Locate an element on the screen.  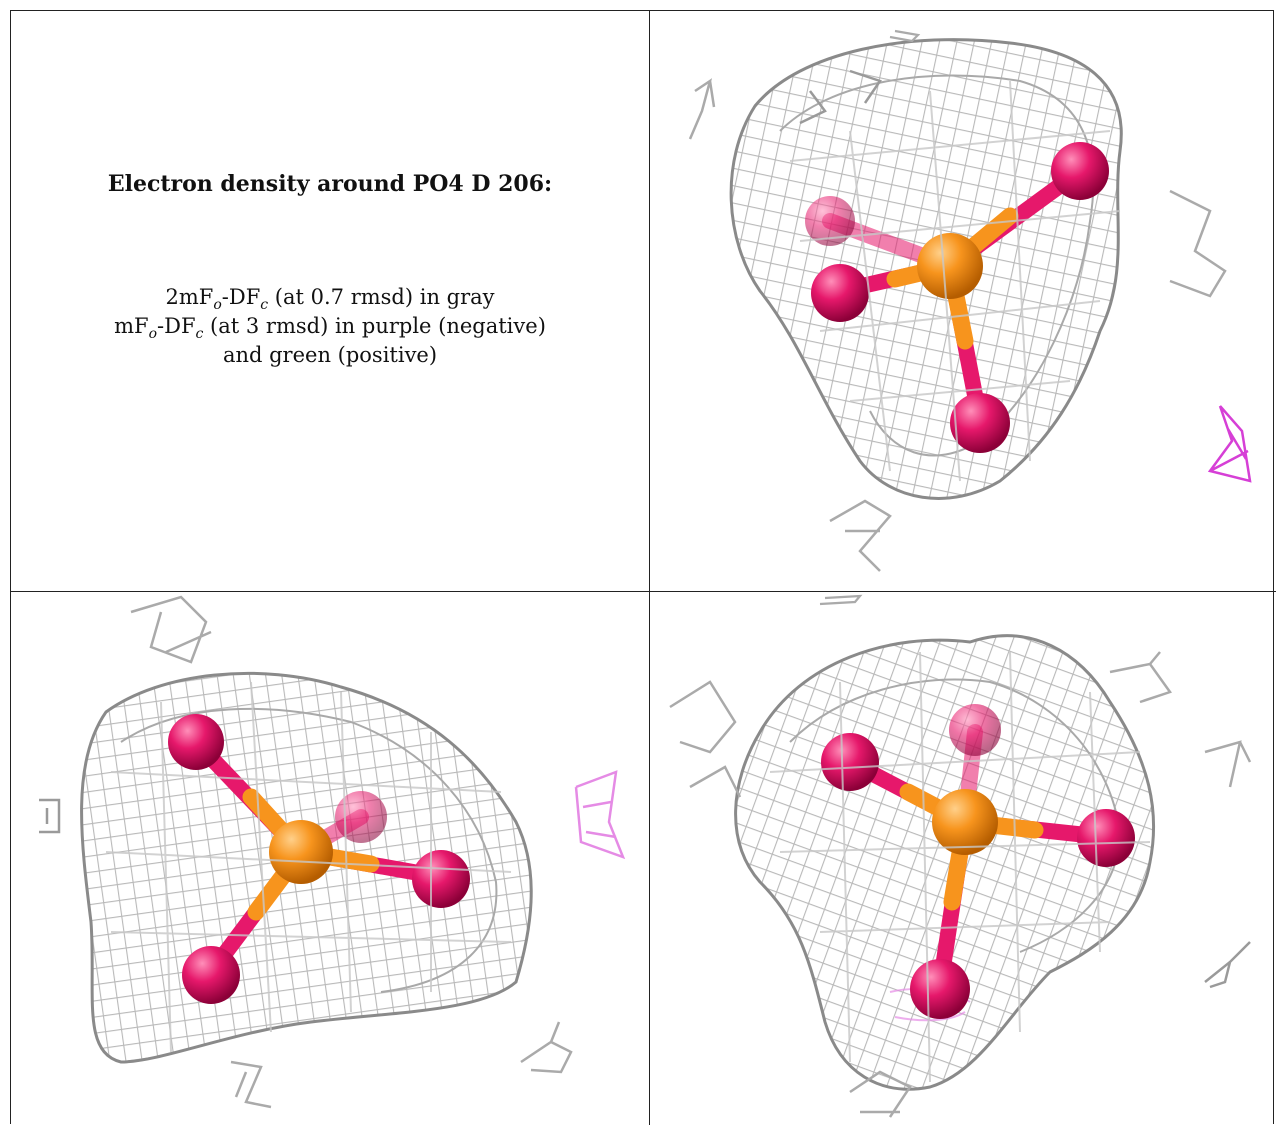
caption-line2-mid: -DF is located at coordinates (176, 326).